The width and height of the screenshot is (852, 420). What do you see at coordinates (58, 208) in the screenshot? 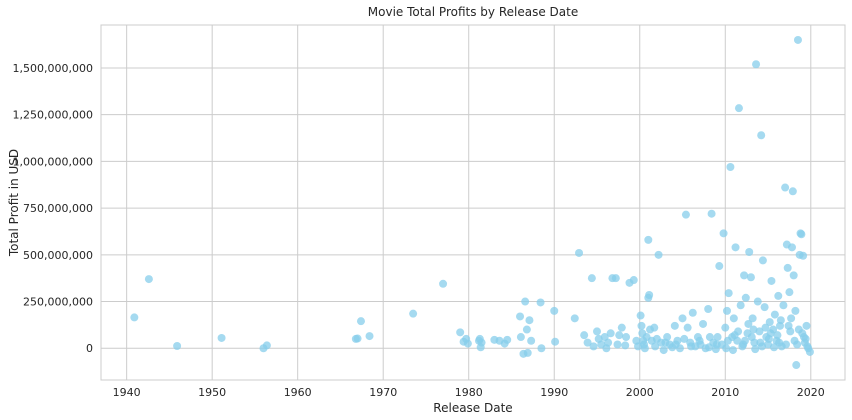
I see `y-tick-label: 750,000,000` at bounding box center [58, 208].